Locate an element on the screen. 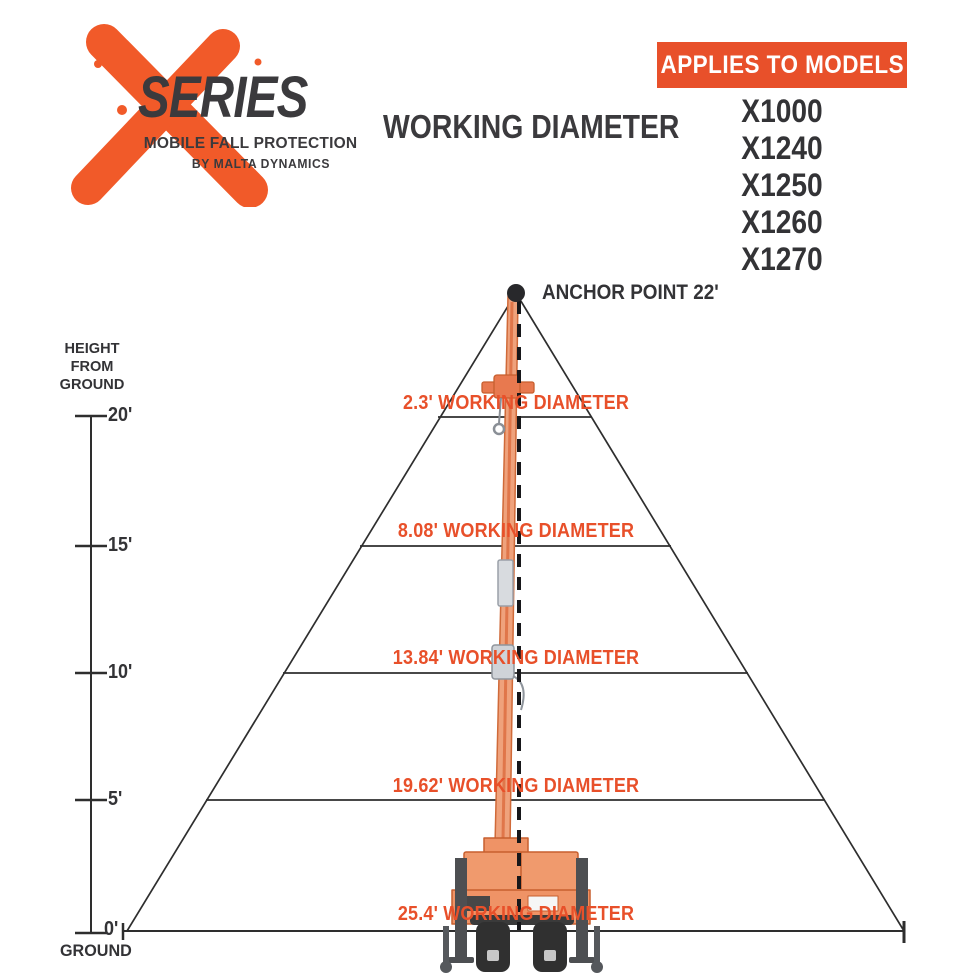  ground-label: GROUND is located at coordinates (96, 950).